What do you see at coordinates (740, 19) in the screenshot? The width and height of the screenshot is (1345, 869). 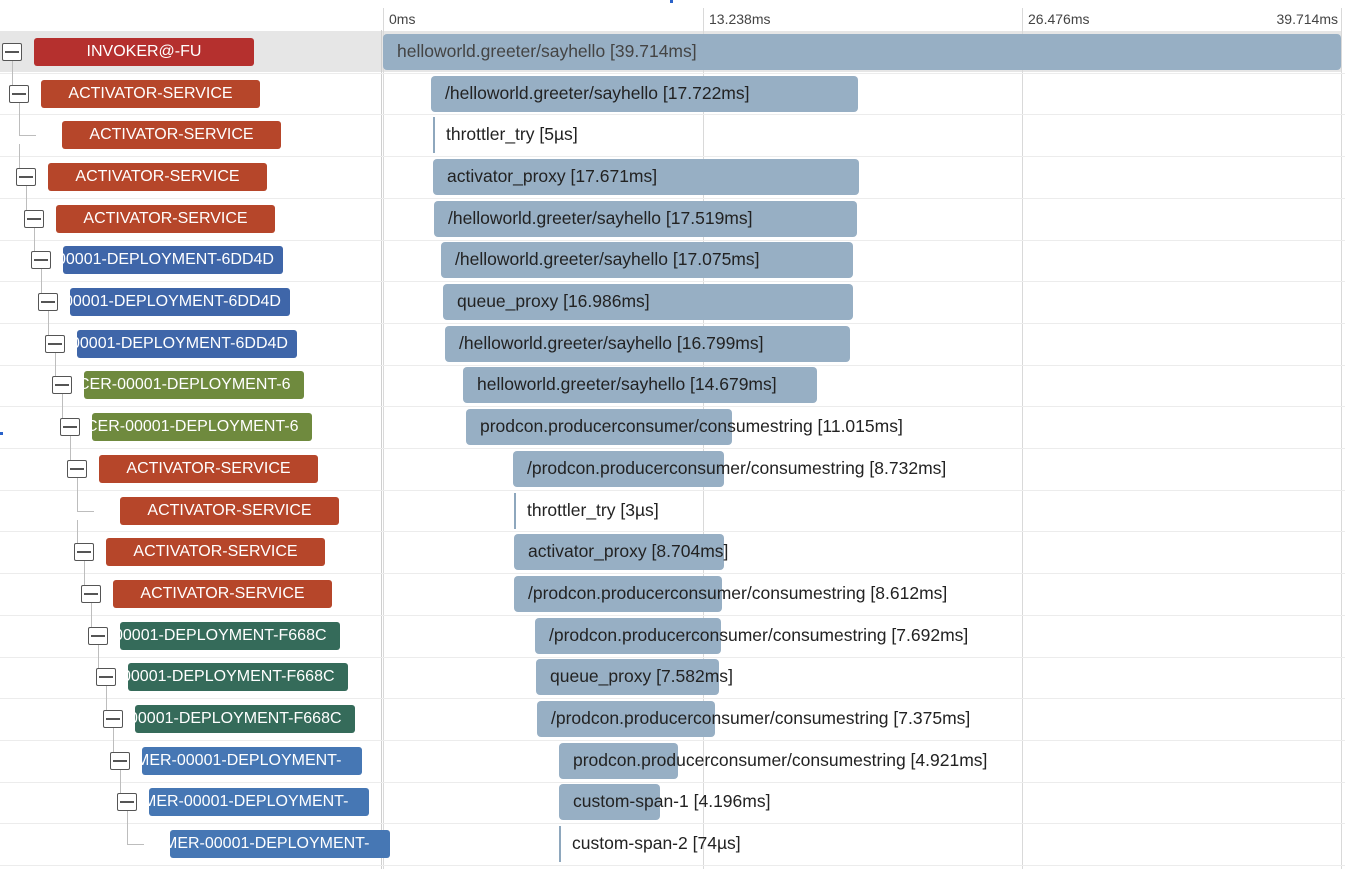 I see `tick-label: 13.238ms` at bounding box center [740, 19].